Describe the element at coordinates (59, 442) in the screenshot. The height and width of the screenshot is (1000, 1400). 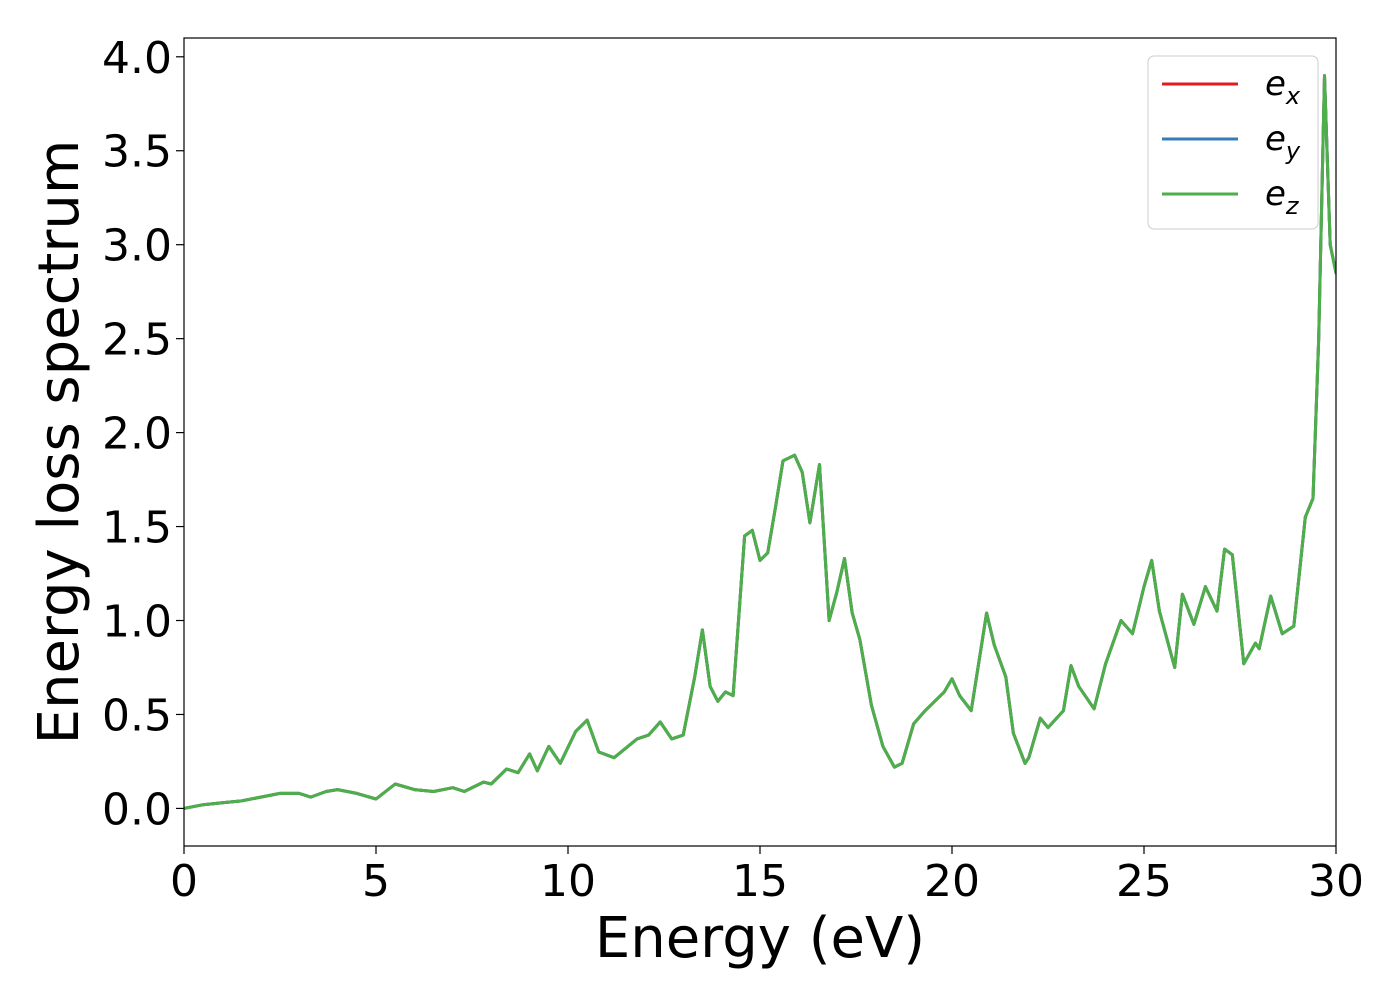
I see `y-axis-label: Energy loss spectrum` at that location.